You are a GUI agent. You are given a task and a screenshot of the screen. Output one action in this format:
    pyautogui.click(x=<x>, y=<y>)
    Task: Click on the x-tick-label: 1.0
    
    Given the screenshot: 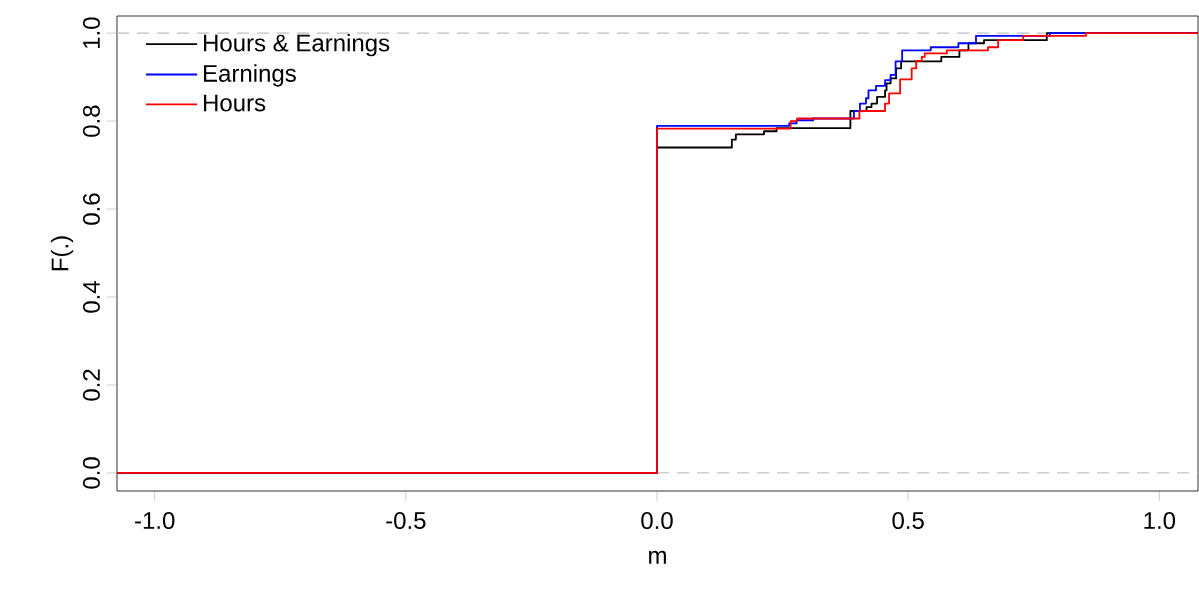 What is the action you would take?
    pyautogui.click(x=1160, y=521)
    